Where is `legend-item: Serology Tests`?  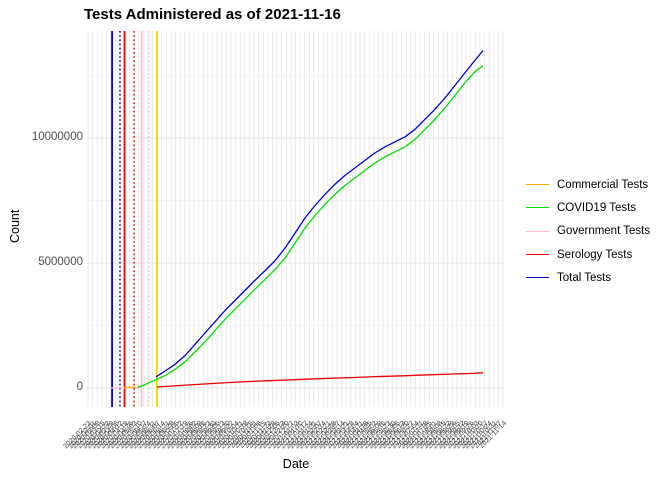
legend-item: Serology Tests is located at coordinates (588, 254).